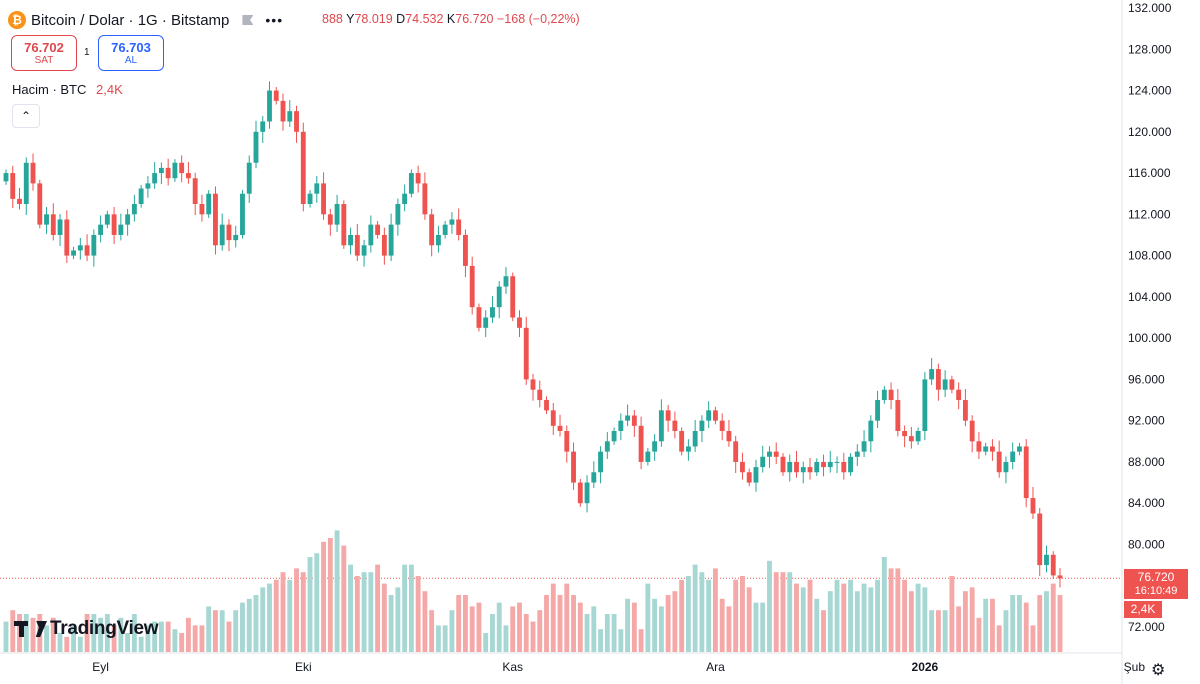 Image resolution: width=1200 pixels, height=684 pixels. I want to click on symbol-header: ₿ Bitcoin / Dolar · 1G · Bitstamp •••, so click(149, 20).